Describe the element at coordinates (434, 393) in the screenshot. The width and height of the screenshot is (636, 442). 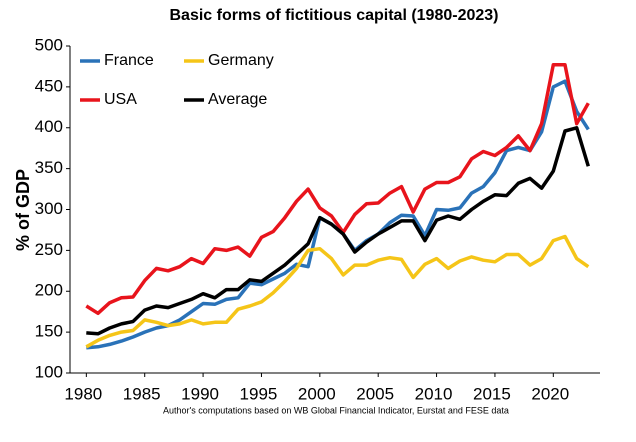
I see `x-tick-label: 2010` at that location.